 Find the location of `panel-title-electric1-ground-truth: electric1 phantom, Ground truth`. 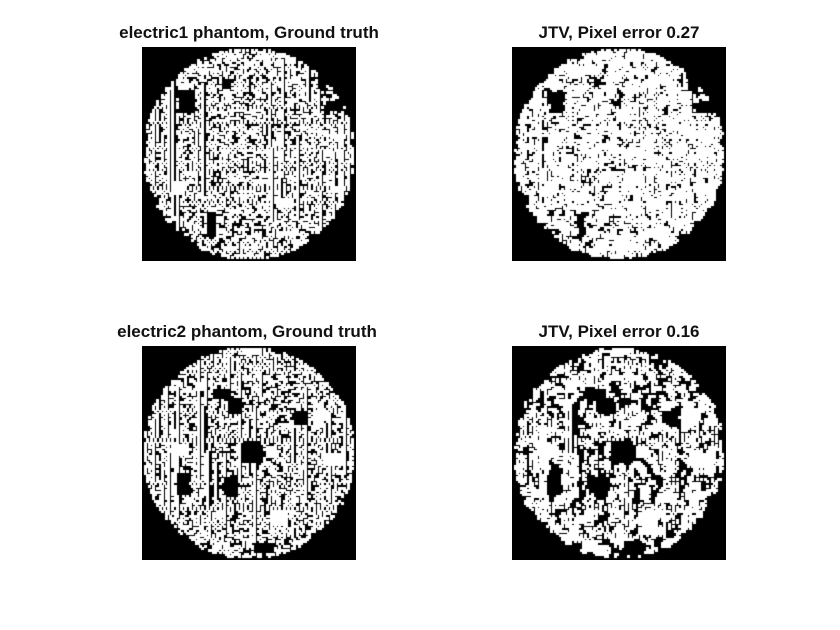

panel-title-electric1-ground-truth: electric1 phantom, Ground truth is located at coordinates (249, 32).